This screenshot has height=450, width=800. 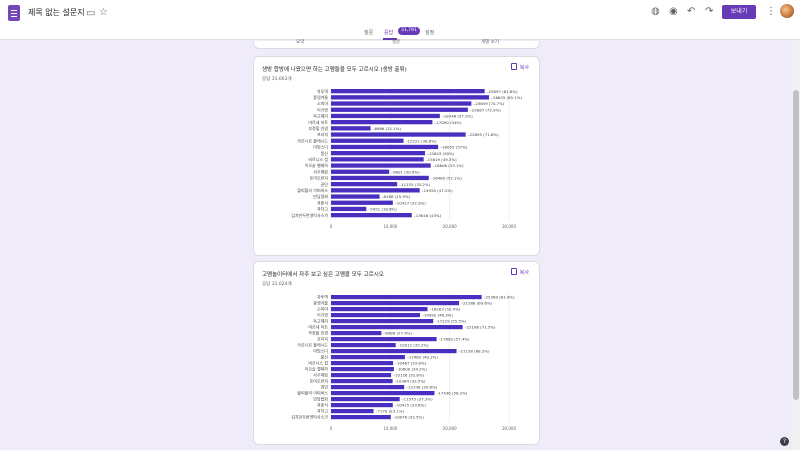 What do you see at coordinates (691, 11) in the screenshot?
I see `undo-icon: ↶` at bounding box center [691, 11].